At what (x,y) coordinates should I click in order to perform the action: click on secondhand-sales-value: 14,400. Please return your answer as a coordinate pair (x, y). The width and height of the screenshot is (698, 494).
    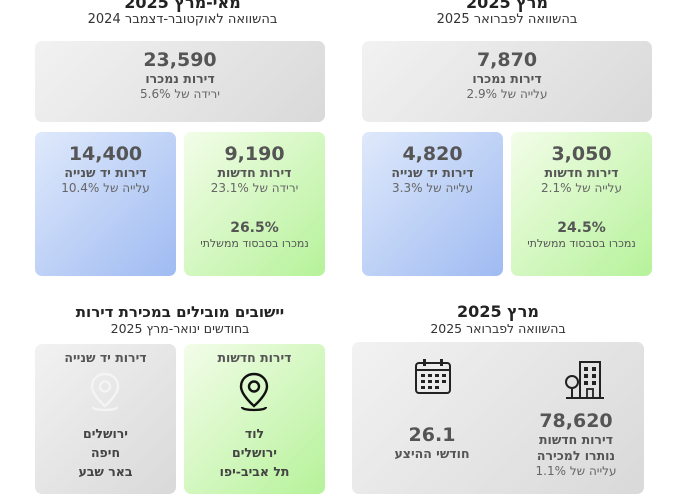
    Looking at the image, I should click on (105, 154).